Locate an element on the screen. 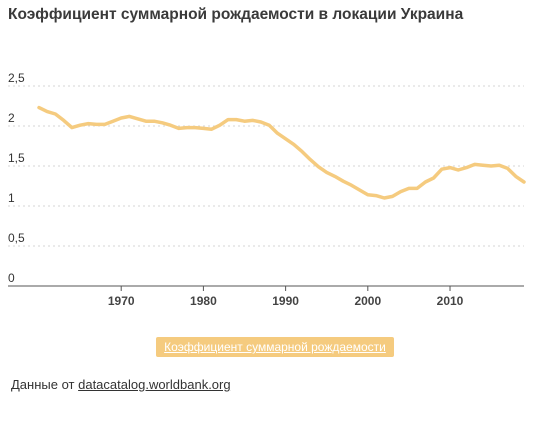  source-note: Данные от datacatalog.worldbank.org is located at coordinates (121, 384).